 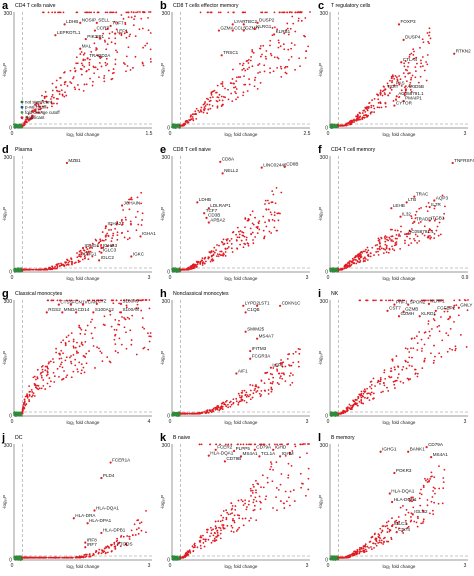 What do you see at coordinates (109, 475) in the screenshot?
I see `gene-label: PLD4` at bounding box center [109, 475].